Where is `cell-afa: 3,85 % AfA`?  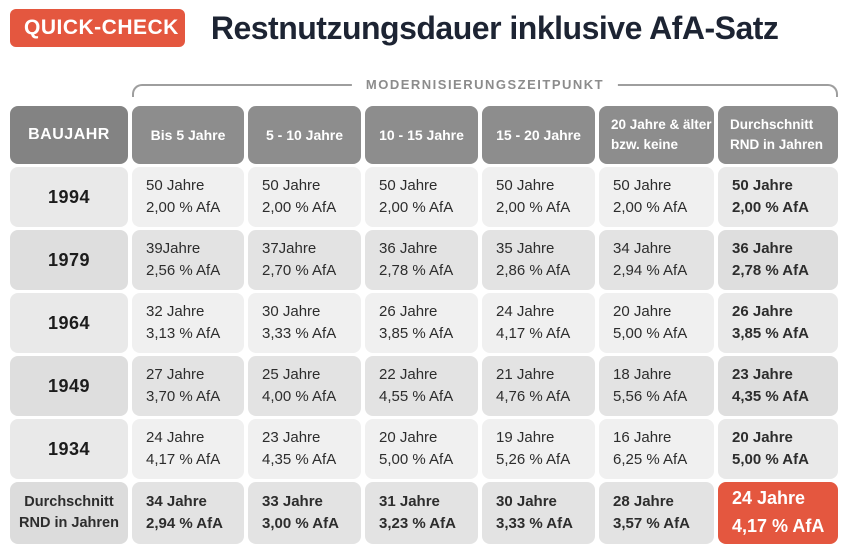
cell-afa: 3,85 % AfA is located at coordinates (770, 333).